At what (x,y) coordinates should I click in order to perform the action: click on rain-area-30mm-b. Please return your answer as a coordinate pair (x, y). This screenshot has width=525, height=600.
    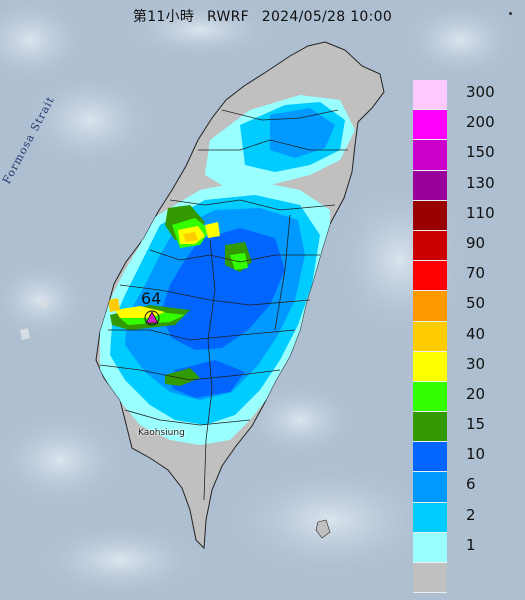
    Looking at the image, I should click on (212, 230).